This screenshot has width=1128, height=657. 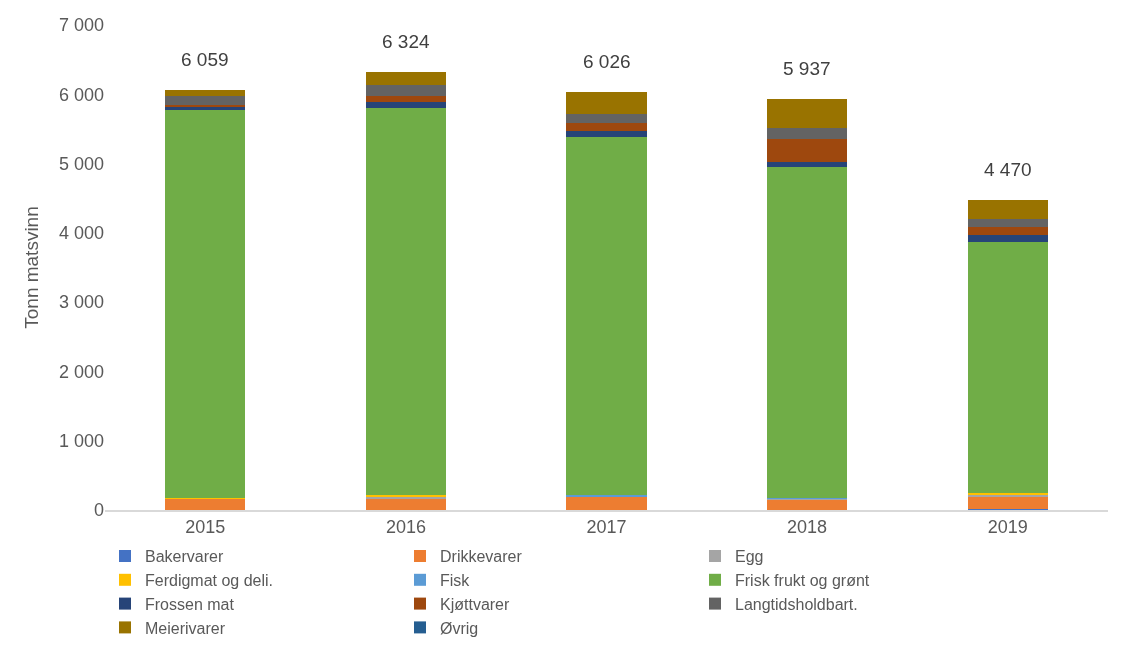 What do you see at coordinates (1008, 169) in the screenshot?
I see `total-label: 4 470` at bounding box center [1008, 169].